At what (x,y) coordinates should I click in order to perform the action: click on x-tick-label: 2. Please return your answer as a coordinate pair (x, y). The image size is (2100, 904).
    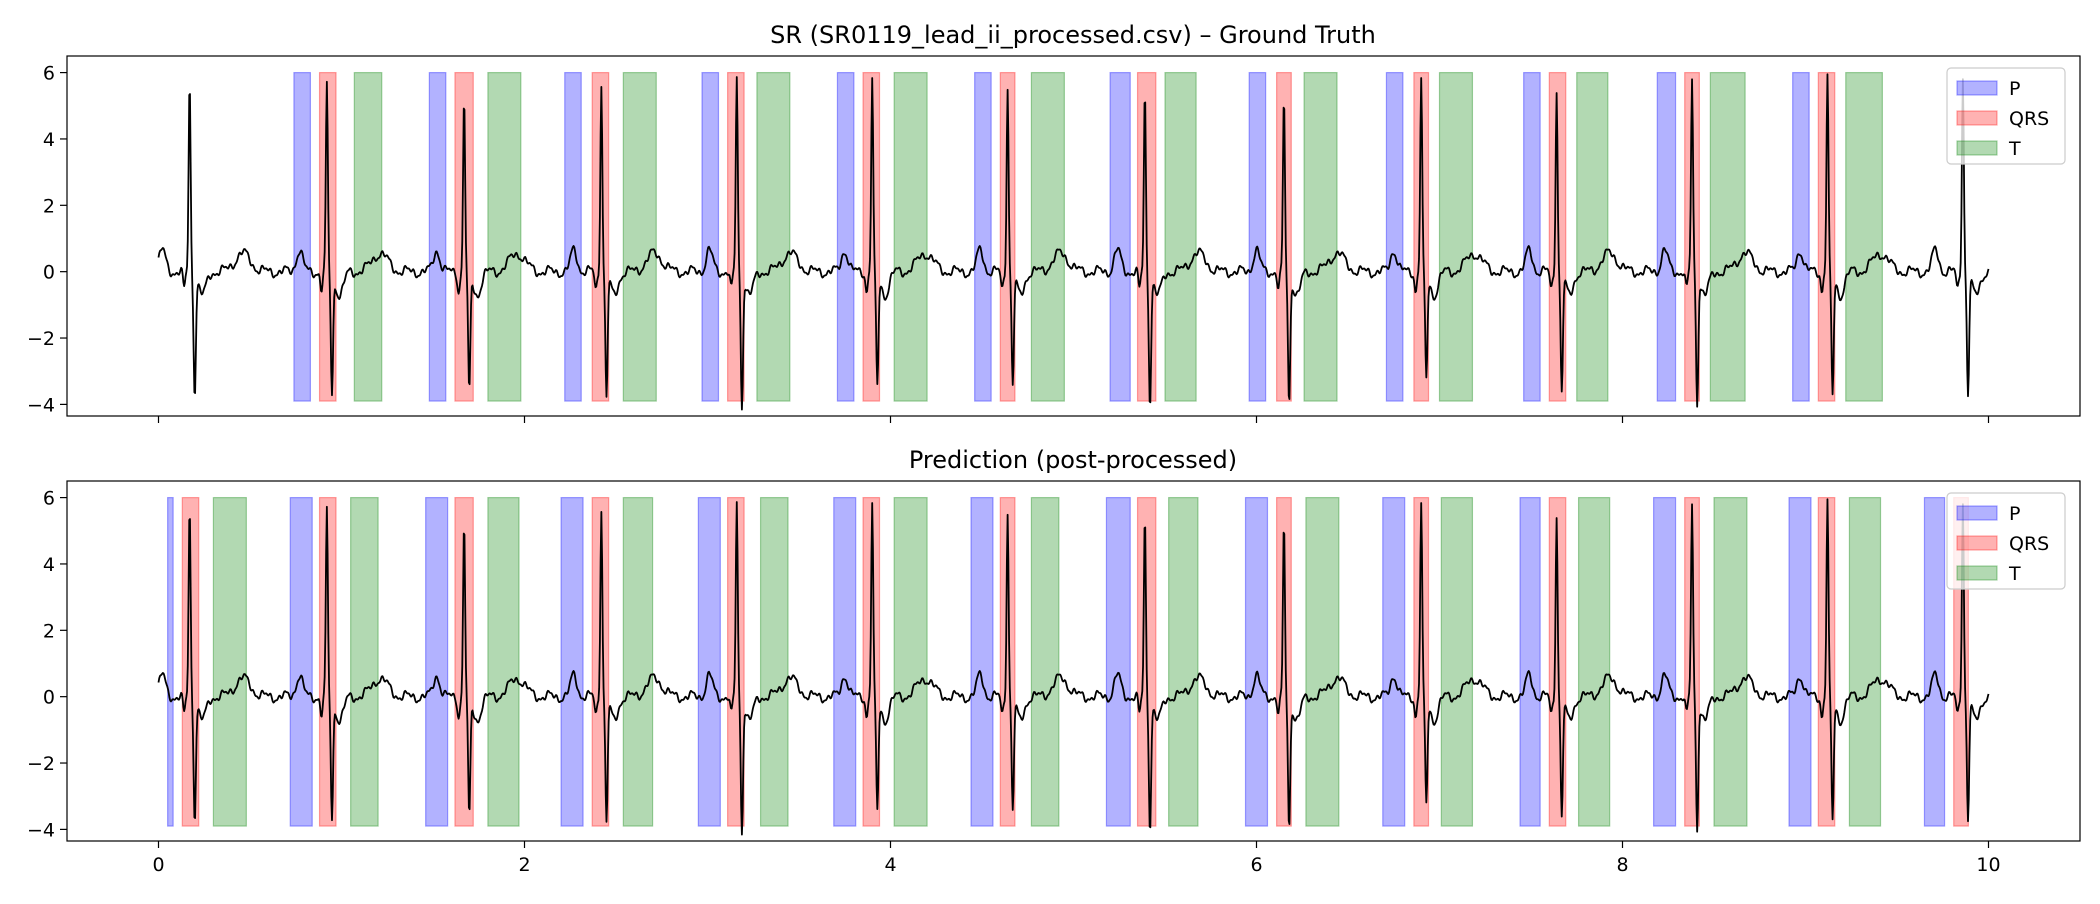
    Looking at the image, I should click on (524, 865).